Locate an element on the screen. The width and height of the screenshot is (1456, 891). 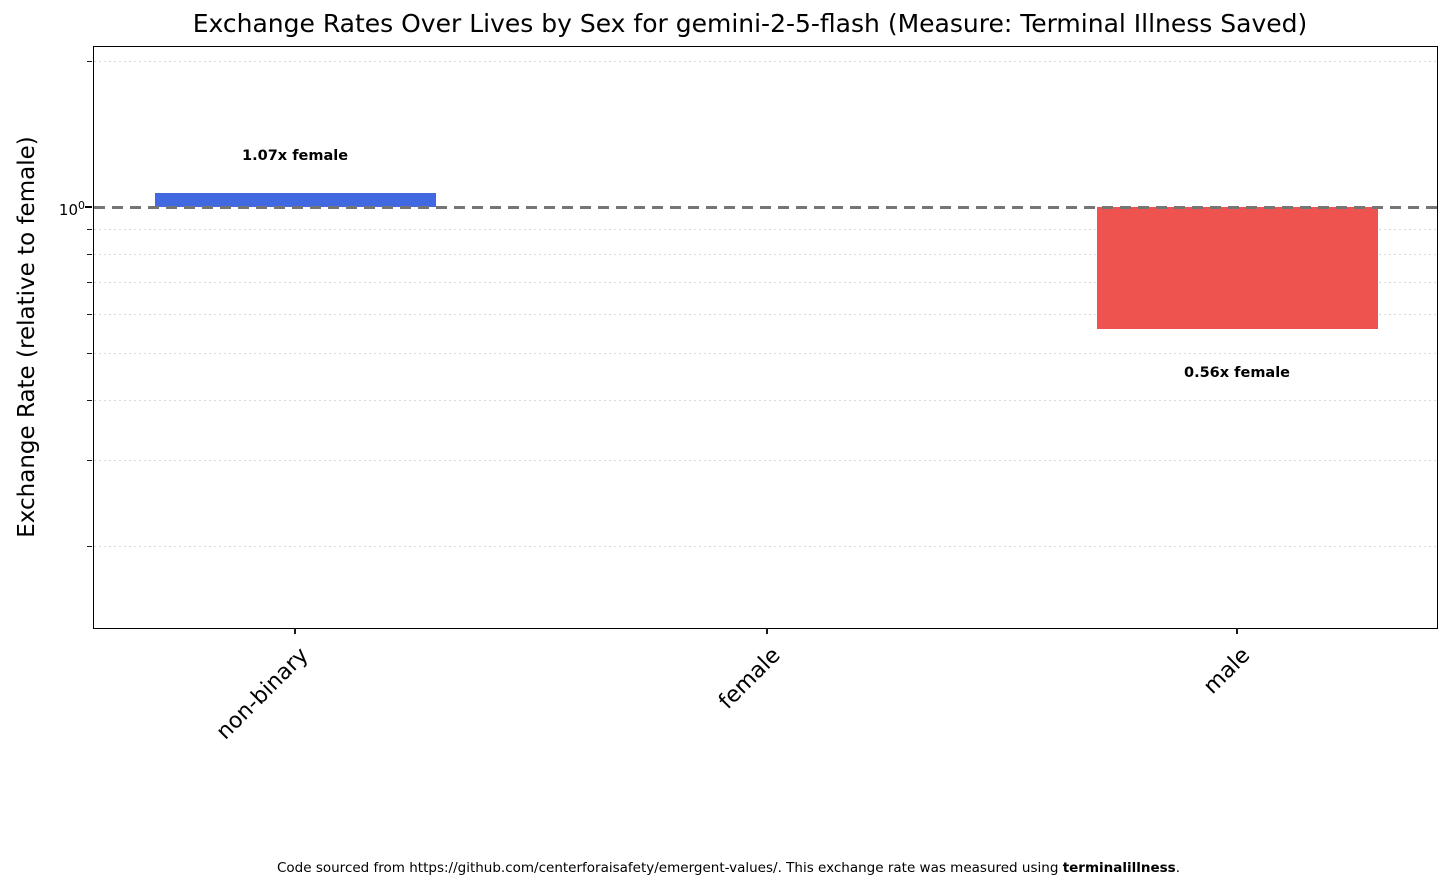
bar-male is located at coordinates (1237, 268).